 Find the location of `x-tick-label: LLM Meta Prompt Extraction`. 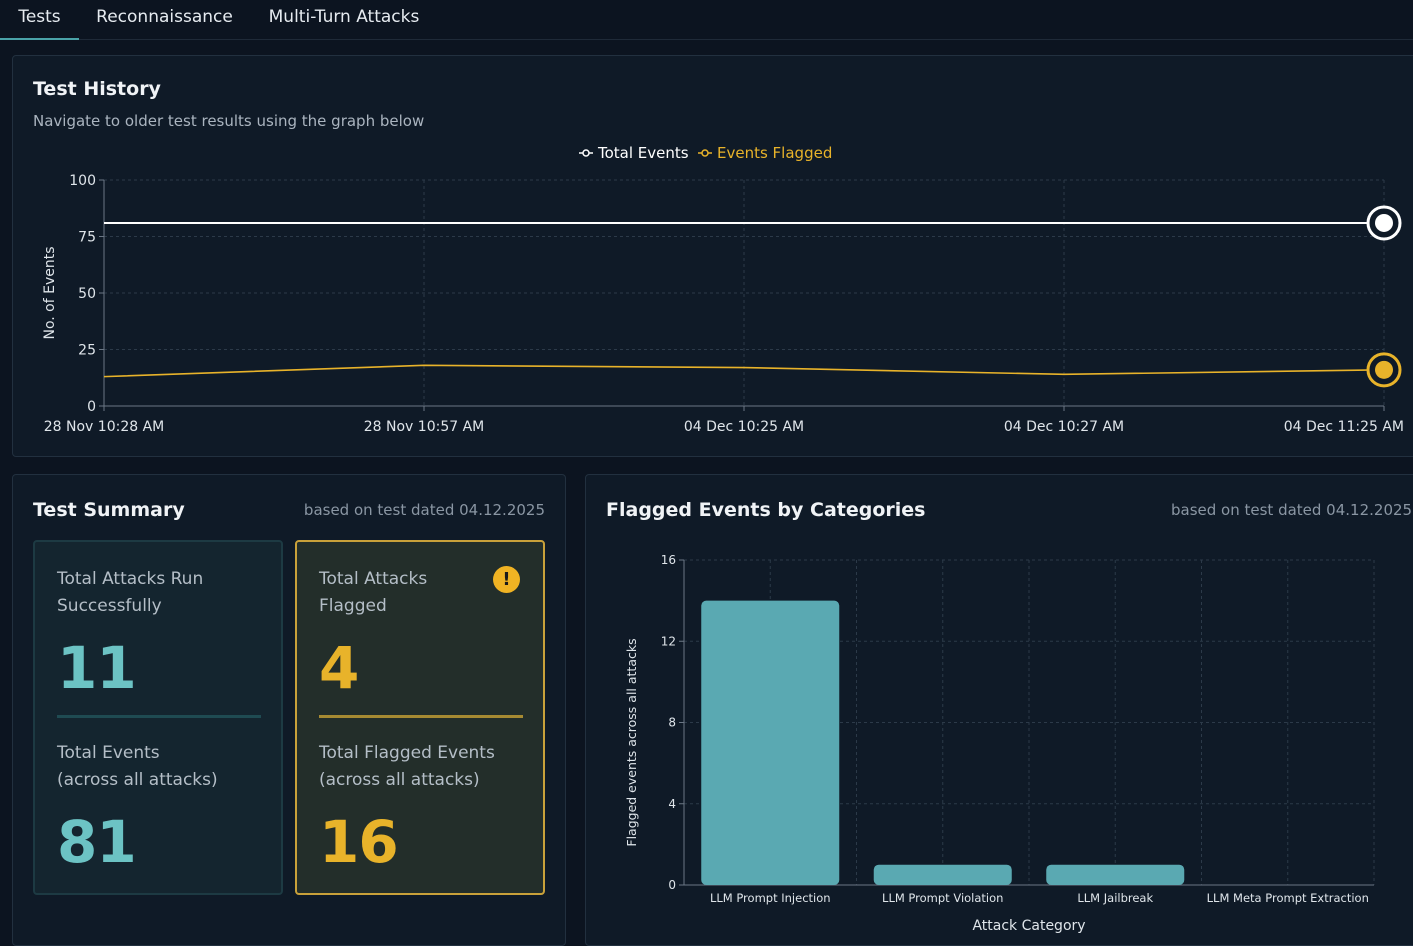

x-tick-label: LLM Meta Prompt Extraction is located at coordinates (1288, 898).